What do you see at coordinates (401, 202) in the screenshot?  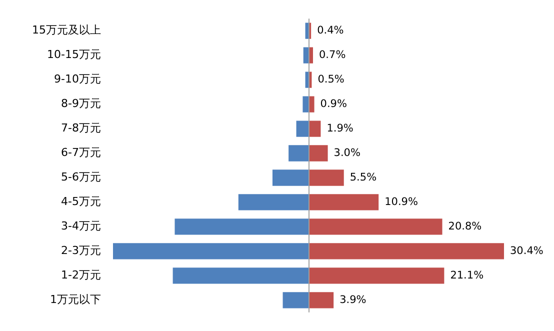 I see `data-label: 10.9%` at bounding box center [401, 202].